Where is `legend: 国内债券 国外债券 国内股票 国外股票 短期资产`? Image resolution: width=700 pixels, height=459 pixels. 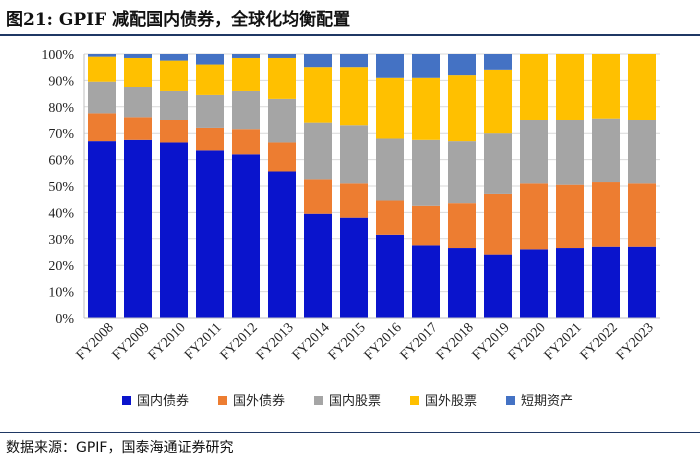 legend: 国内债券 国外债券 国内股票 国外股票 短期资产 is located at coordinates (347, 401).